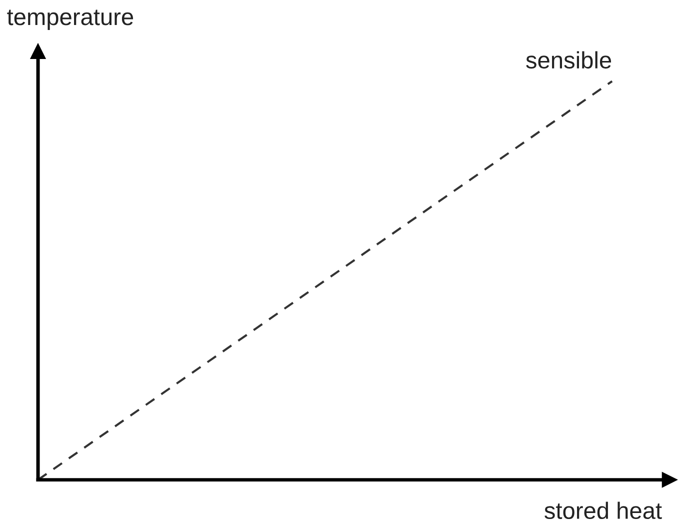 The height and width of the screenshot is (529, 679). What do you see at coordinates (569, 60) in the screenshot?
I see `series-label: sensible` at bounding box center [569, 60].